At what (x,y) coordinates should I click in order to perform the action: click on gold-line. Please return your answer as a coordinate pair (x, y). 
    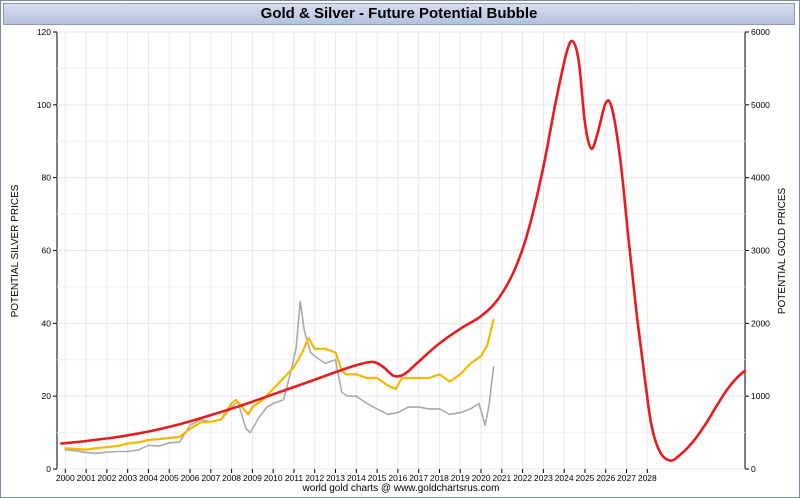
    Looking at the image, I should click on (279, 384).